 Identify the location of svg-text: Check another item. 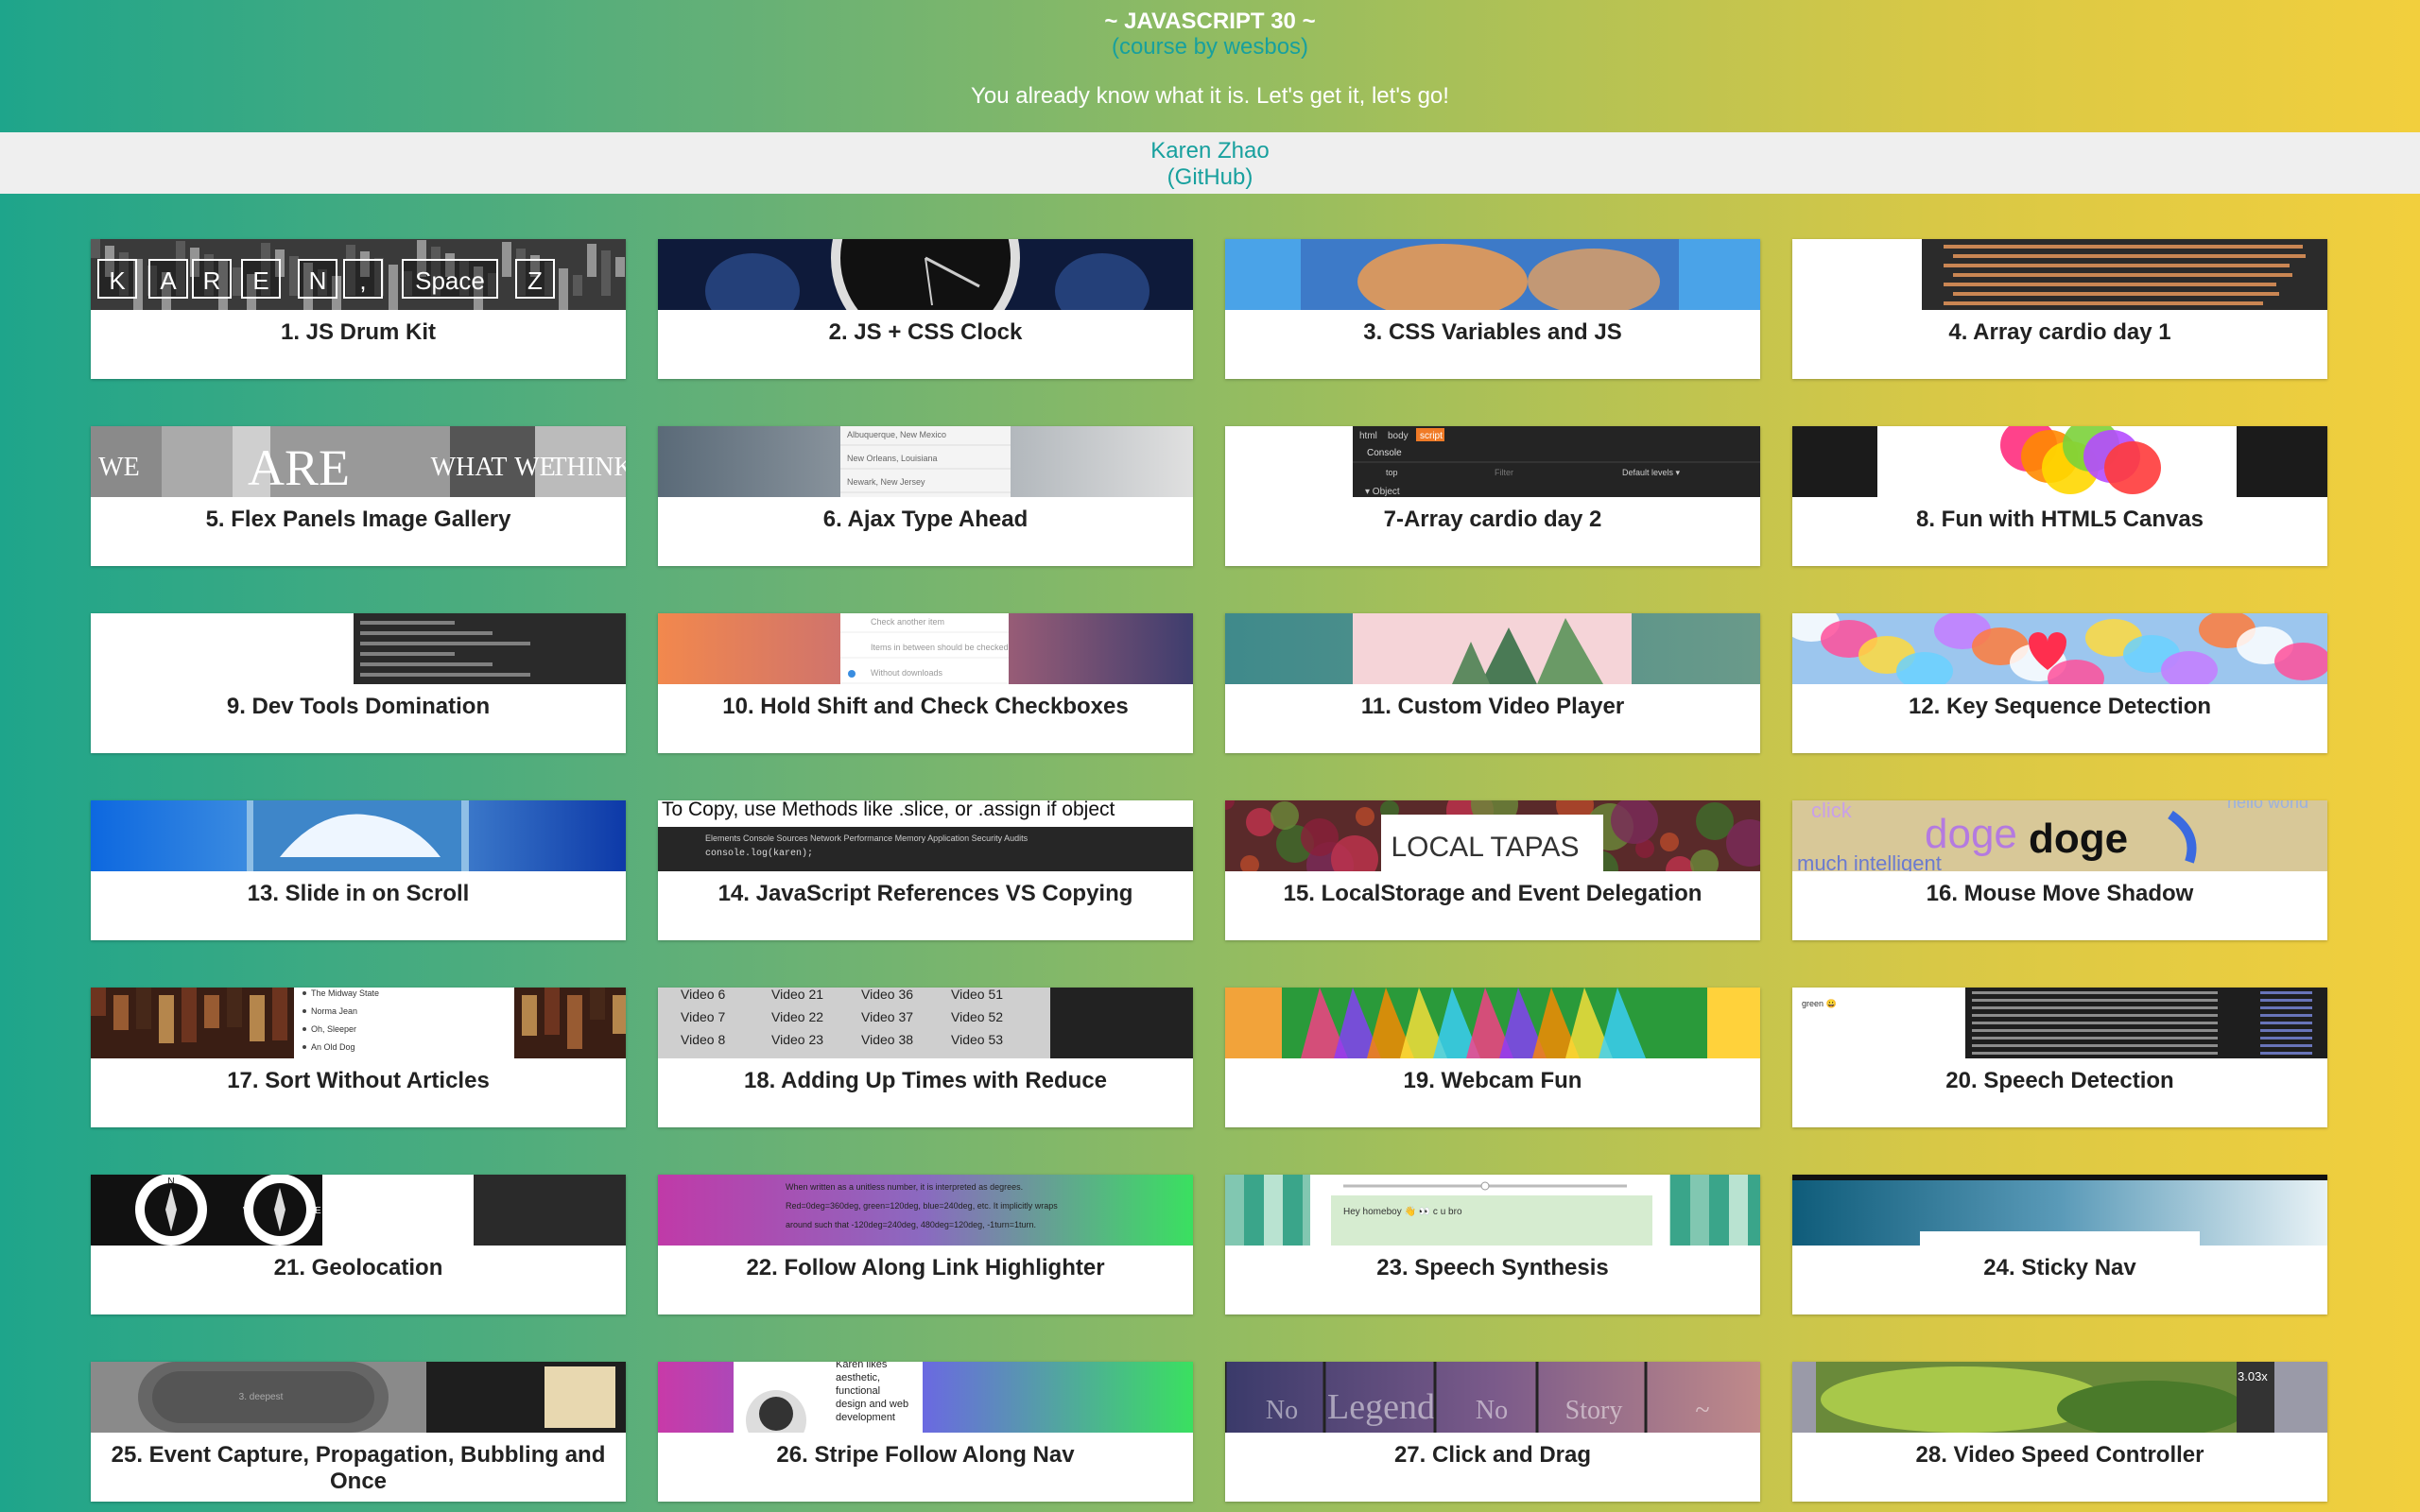
(907, 622).